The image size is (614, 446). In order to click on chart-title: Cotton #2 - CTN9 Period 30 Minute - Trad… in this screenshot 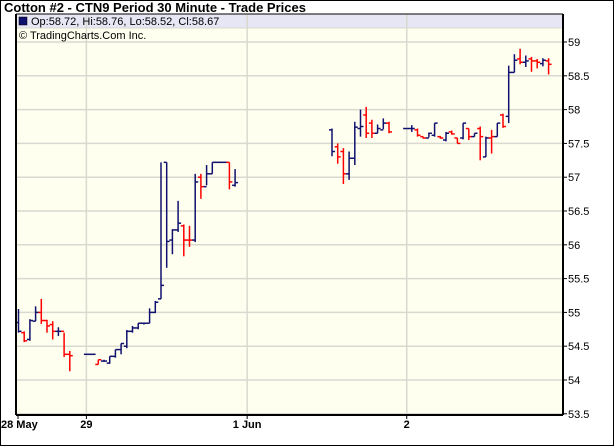, I will do `click(155, 7)`.